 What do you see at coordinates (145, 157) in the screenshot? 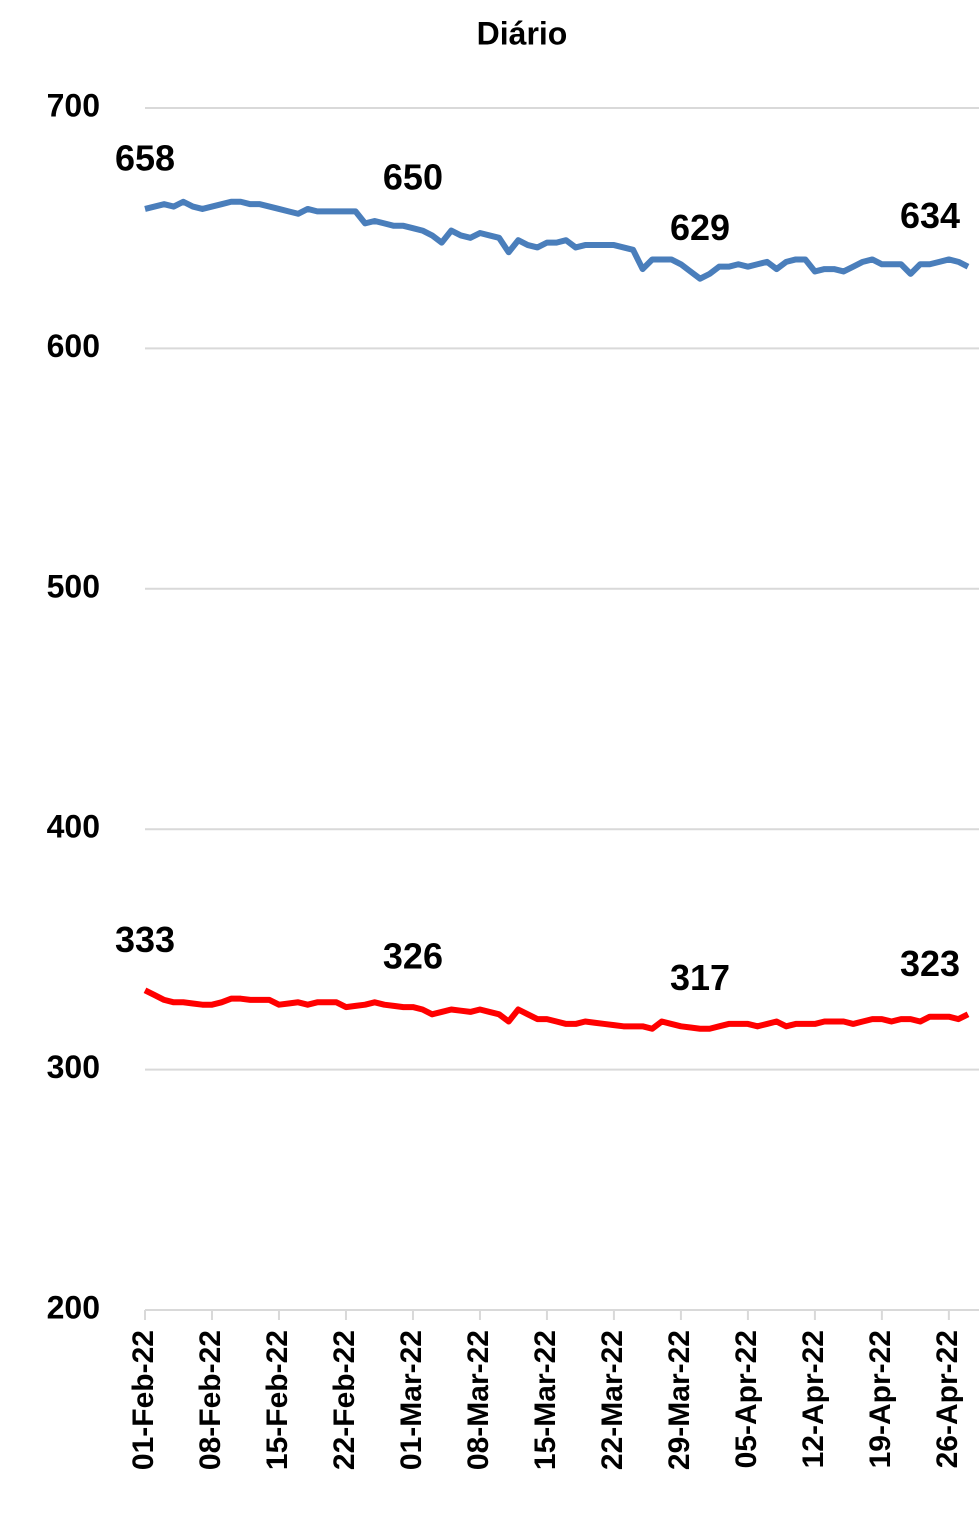
I see `data-label: 658` at bounding box center [145, 157].